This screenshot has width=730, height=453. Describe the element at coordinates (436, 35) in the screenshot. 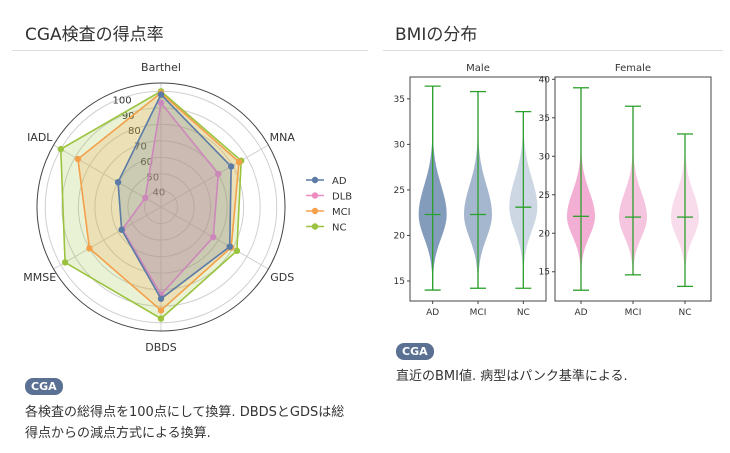

I see `bmi-panel-title: BMIの分布` at that location.